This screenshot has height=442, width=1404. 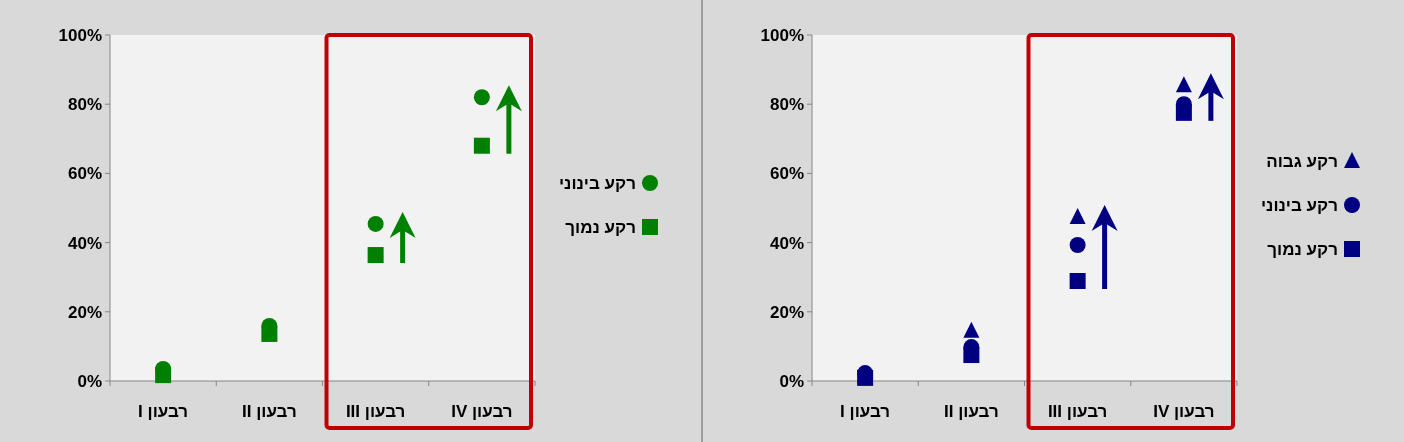 I want to click on legend-label: רקע גבוה, so click(x=1302, y=161).